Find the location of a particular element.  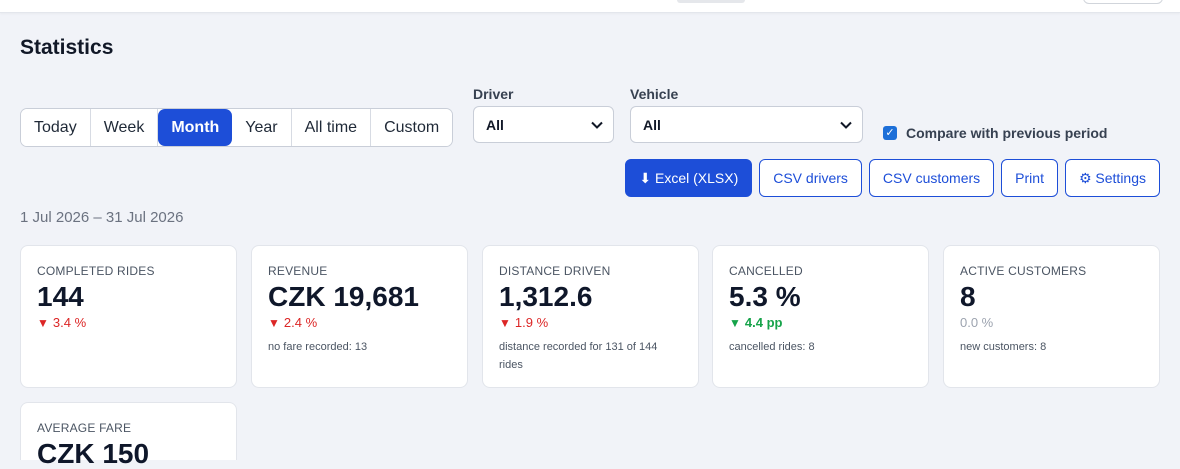

excel-export-button: ⬇ Excel (XLSX) is located at coordinates (689, 178).